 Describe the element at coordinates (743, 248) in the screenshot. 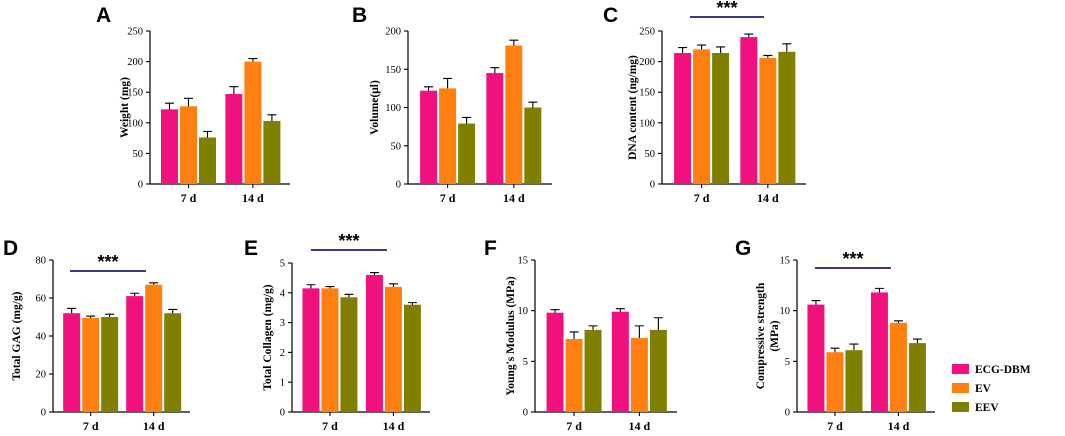

I see `panel-letter: G` at that location.